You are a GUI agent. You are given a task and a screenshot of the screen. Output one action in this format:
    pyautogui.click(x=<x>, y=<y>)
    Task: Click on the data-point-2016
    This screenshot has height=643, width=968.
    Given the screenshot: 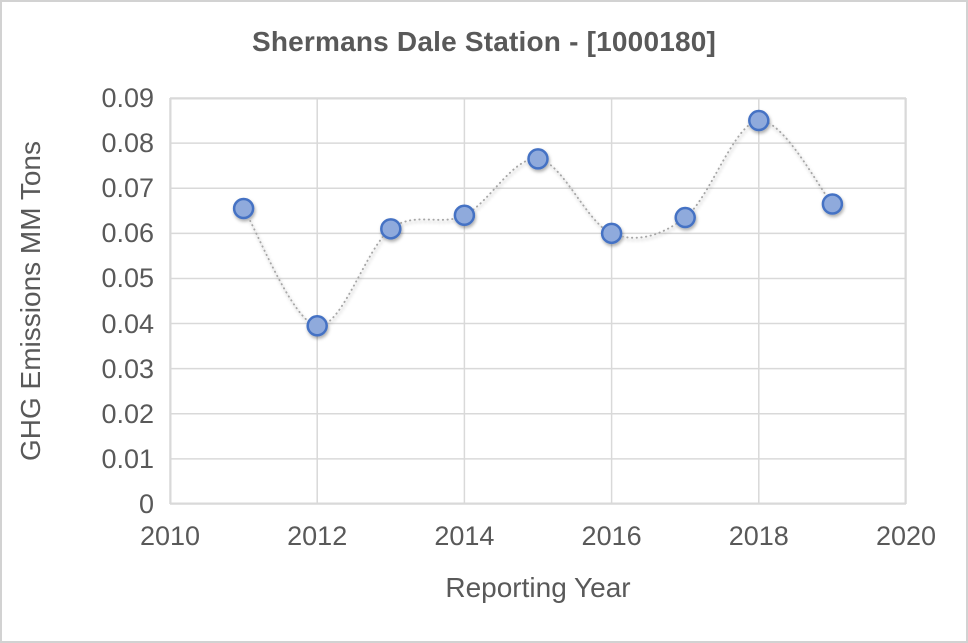 What is the action you would take?
    pyautogui.click(x=611, y=233)
    